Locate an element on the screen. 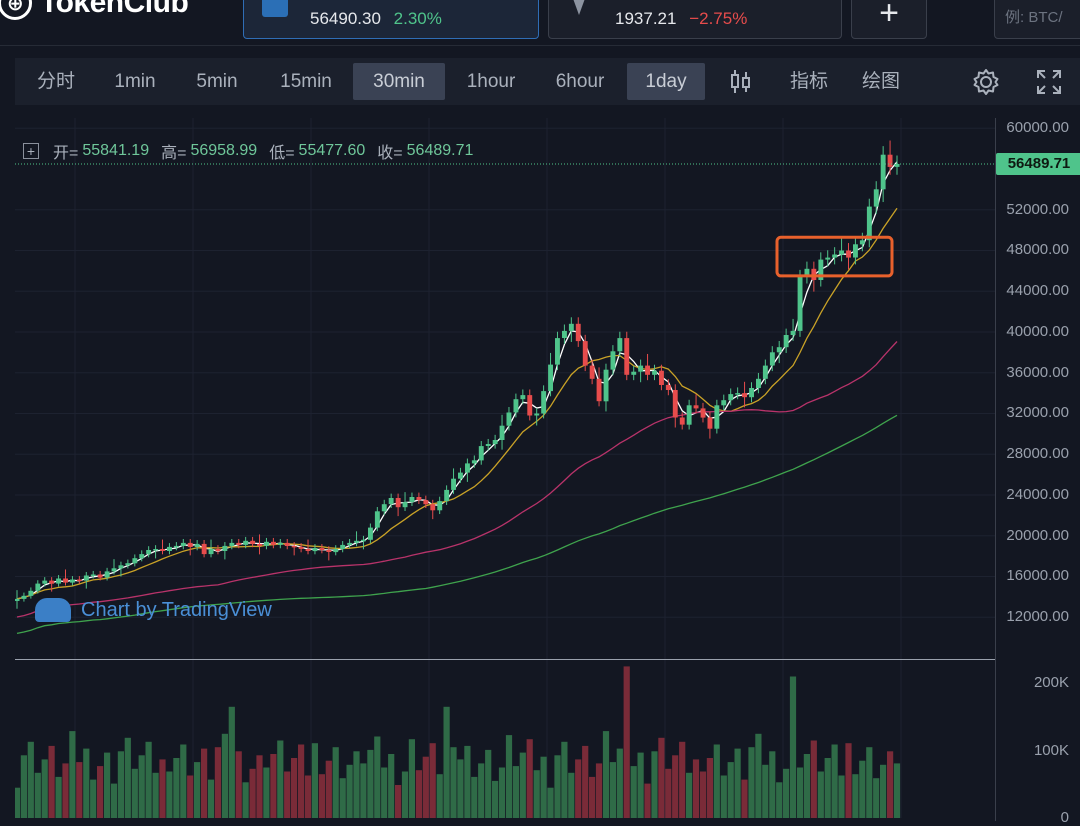 This screenshot has height=826, width=1080. tradingview-watermark: Chart by TradingView is located at coordinates (153, 610).